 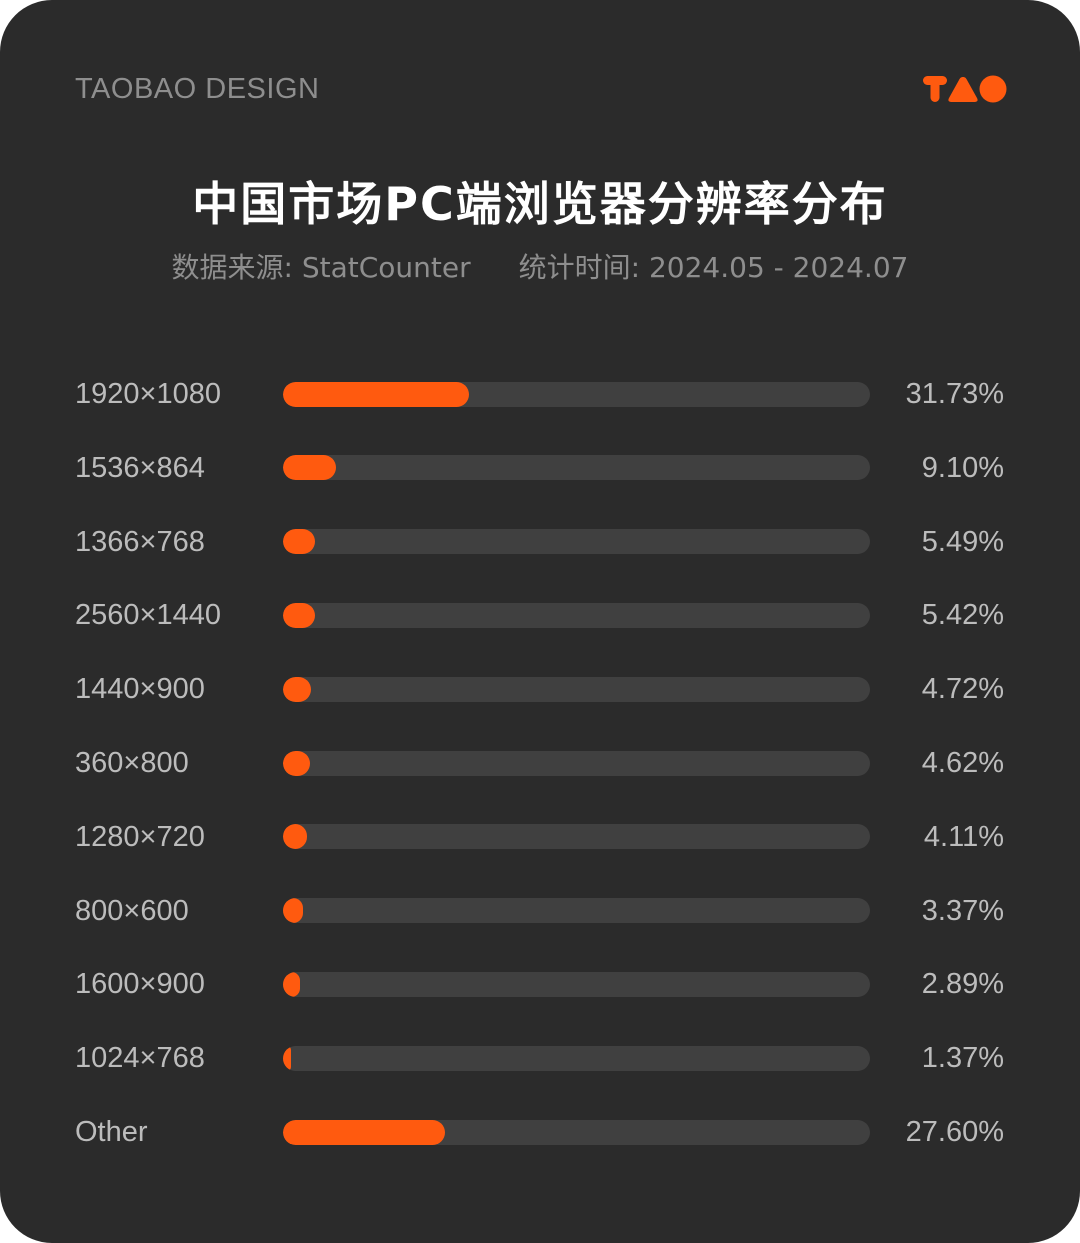 What do you see at coordinates (140, 1058) in the screenshot?
I see `bar-label: 1024×768` at bounding box center [140, 1058].